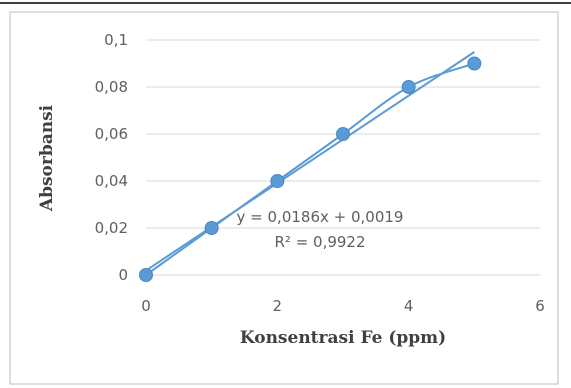 The width and height of the screenshot is (571, 388). Describe the element at coordinates (146, 306) in the screenshot. I see `x-tick-label: 0` at that location.